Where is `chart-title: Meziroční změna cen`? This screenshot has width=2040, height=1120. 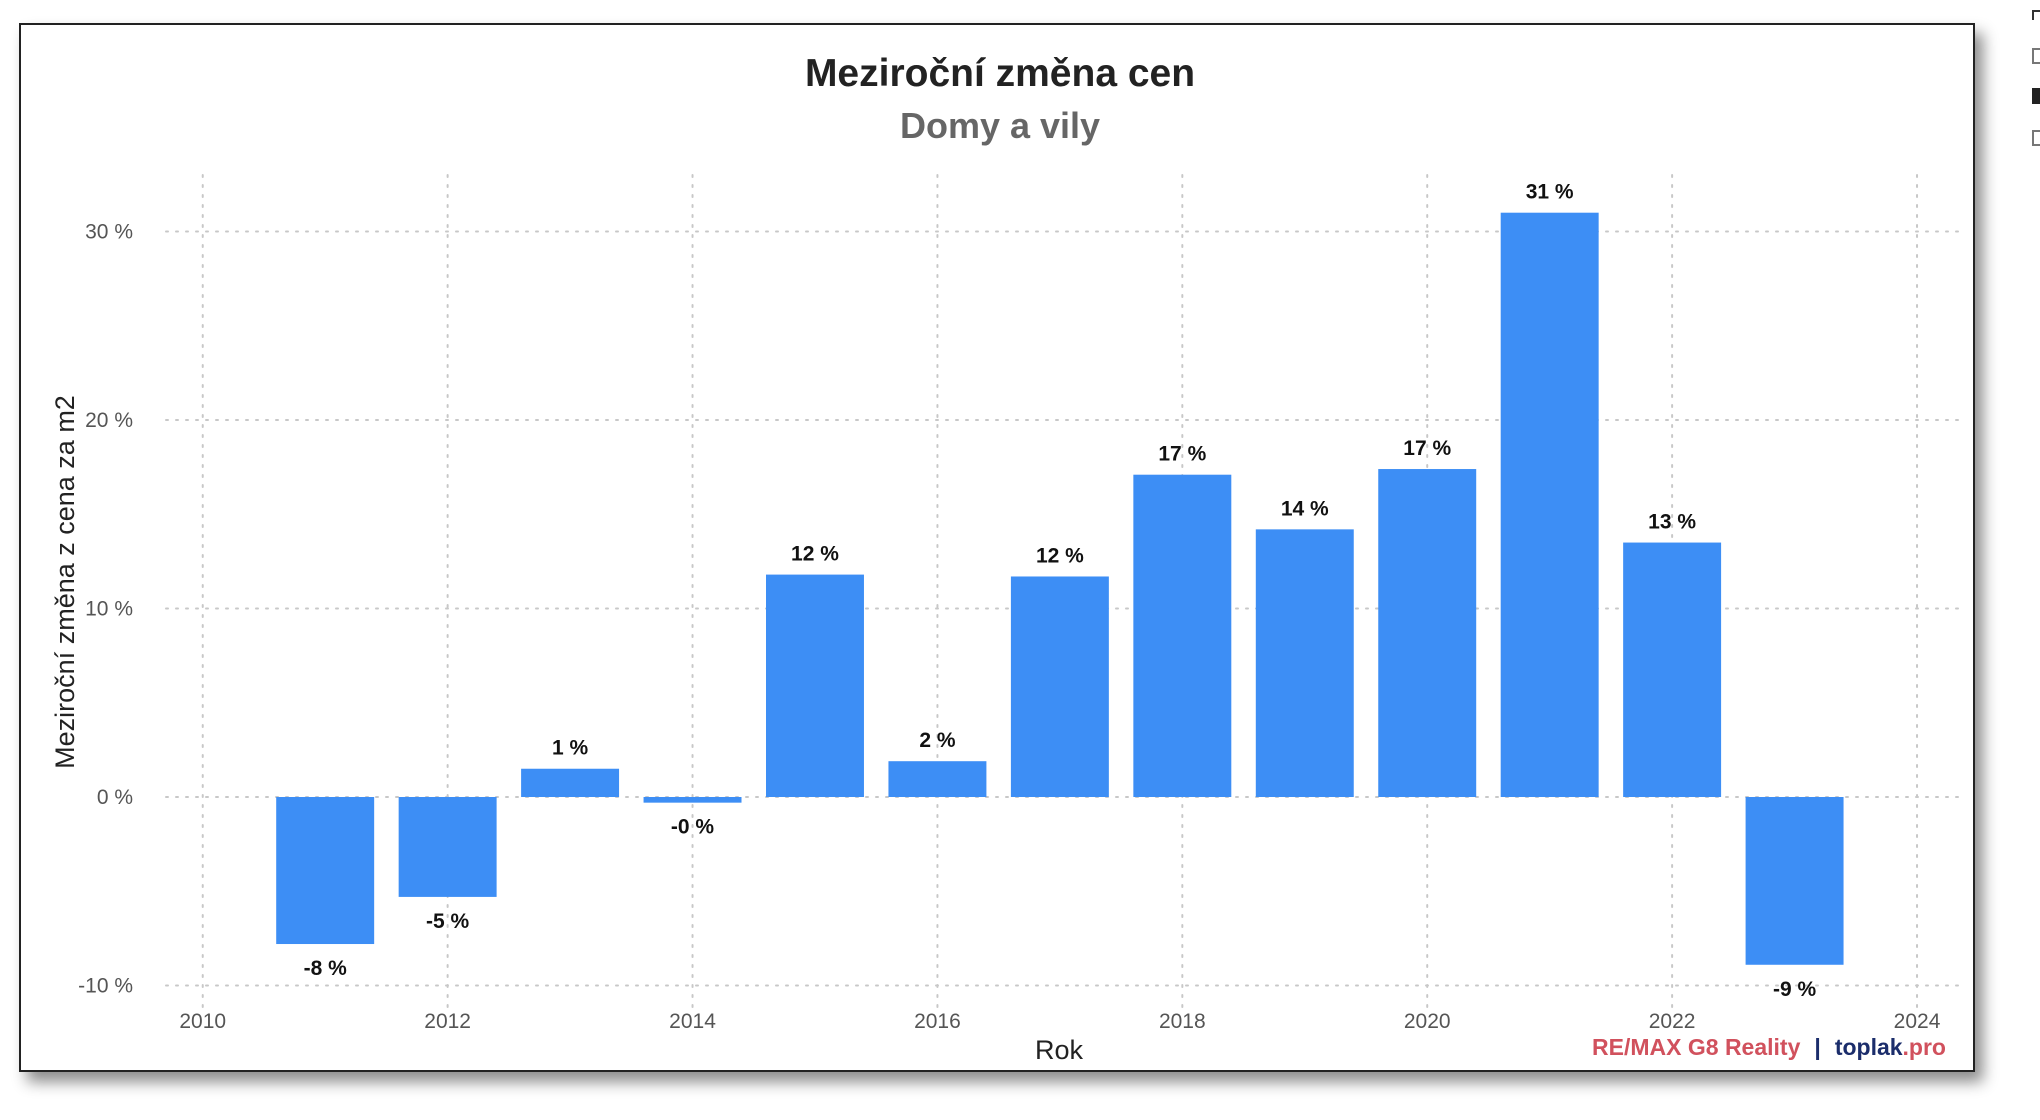
chart-title: Meziroční změna cen is located at coordinates (1000, 73).